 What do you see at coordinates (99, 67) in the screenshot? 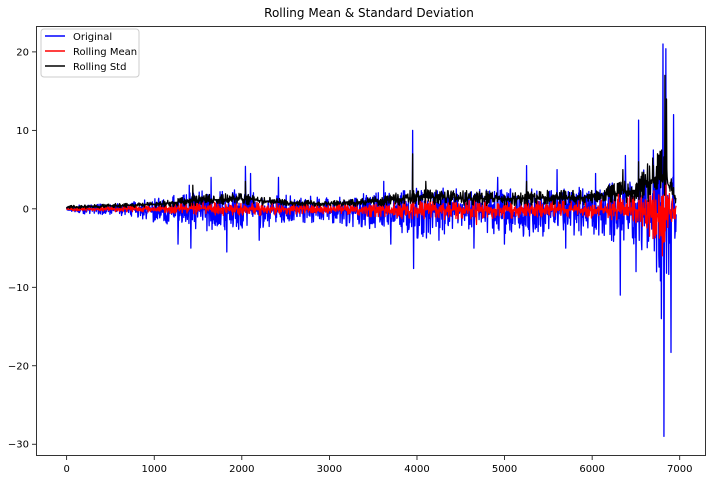
I see `legend-label-rolling-std: Rolling Std` at bounding box center [99, 67].